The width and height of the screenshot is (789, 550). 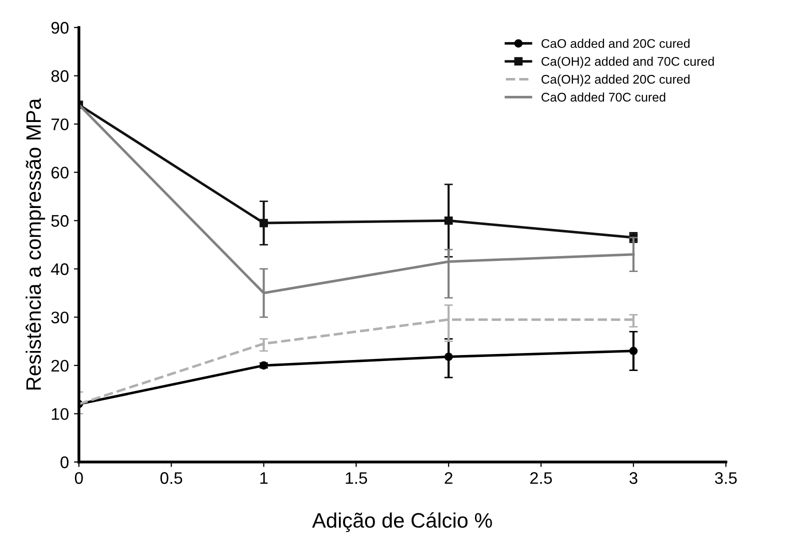 I want to click on legend-label: CaO added 70C cured, so click(x=604, y=97).